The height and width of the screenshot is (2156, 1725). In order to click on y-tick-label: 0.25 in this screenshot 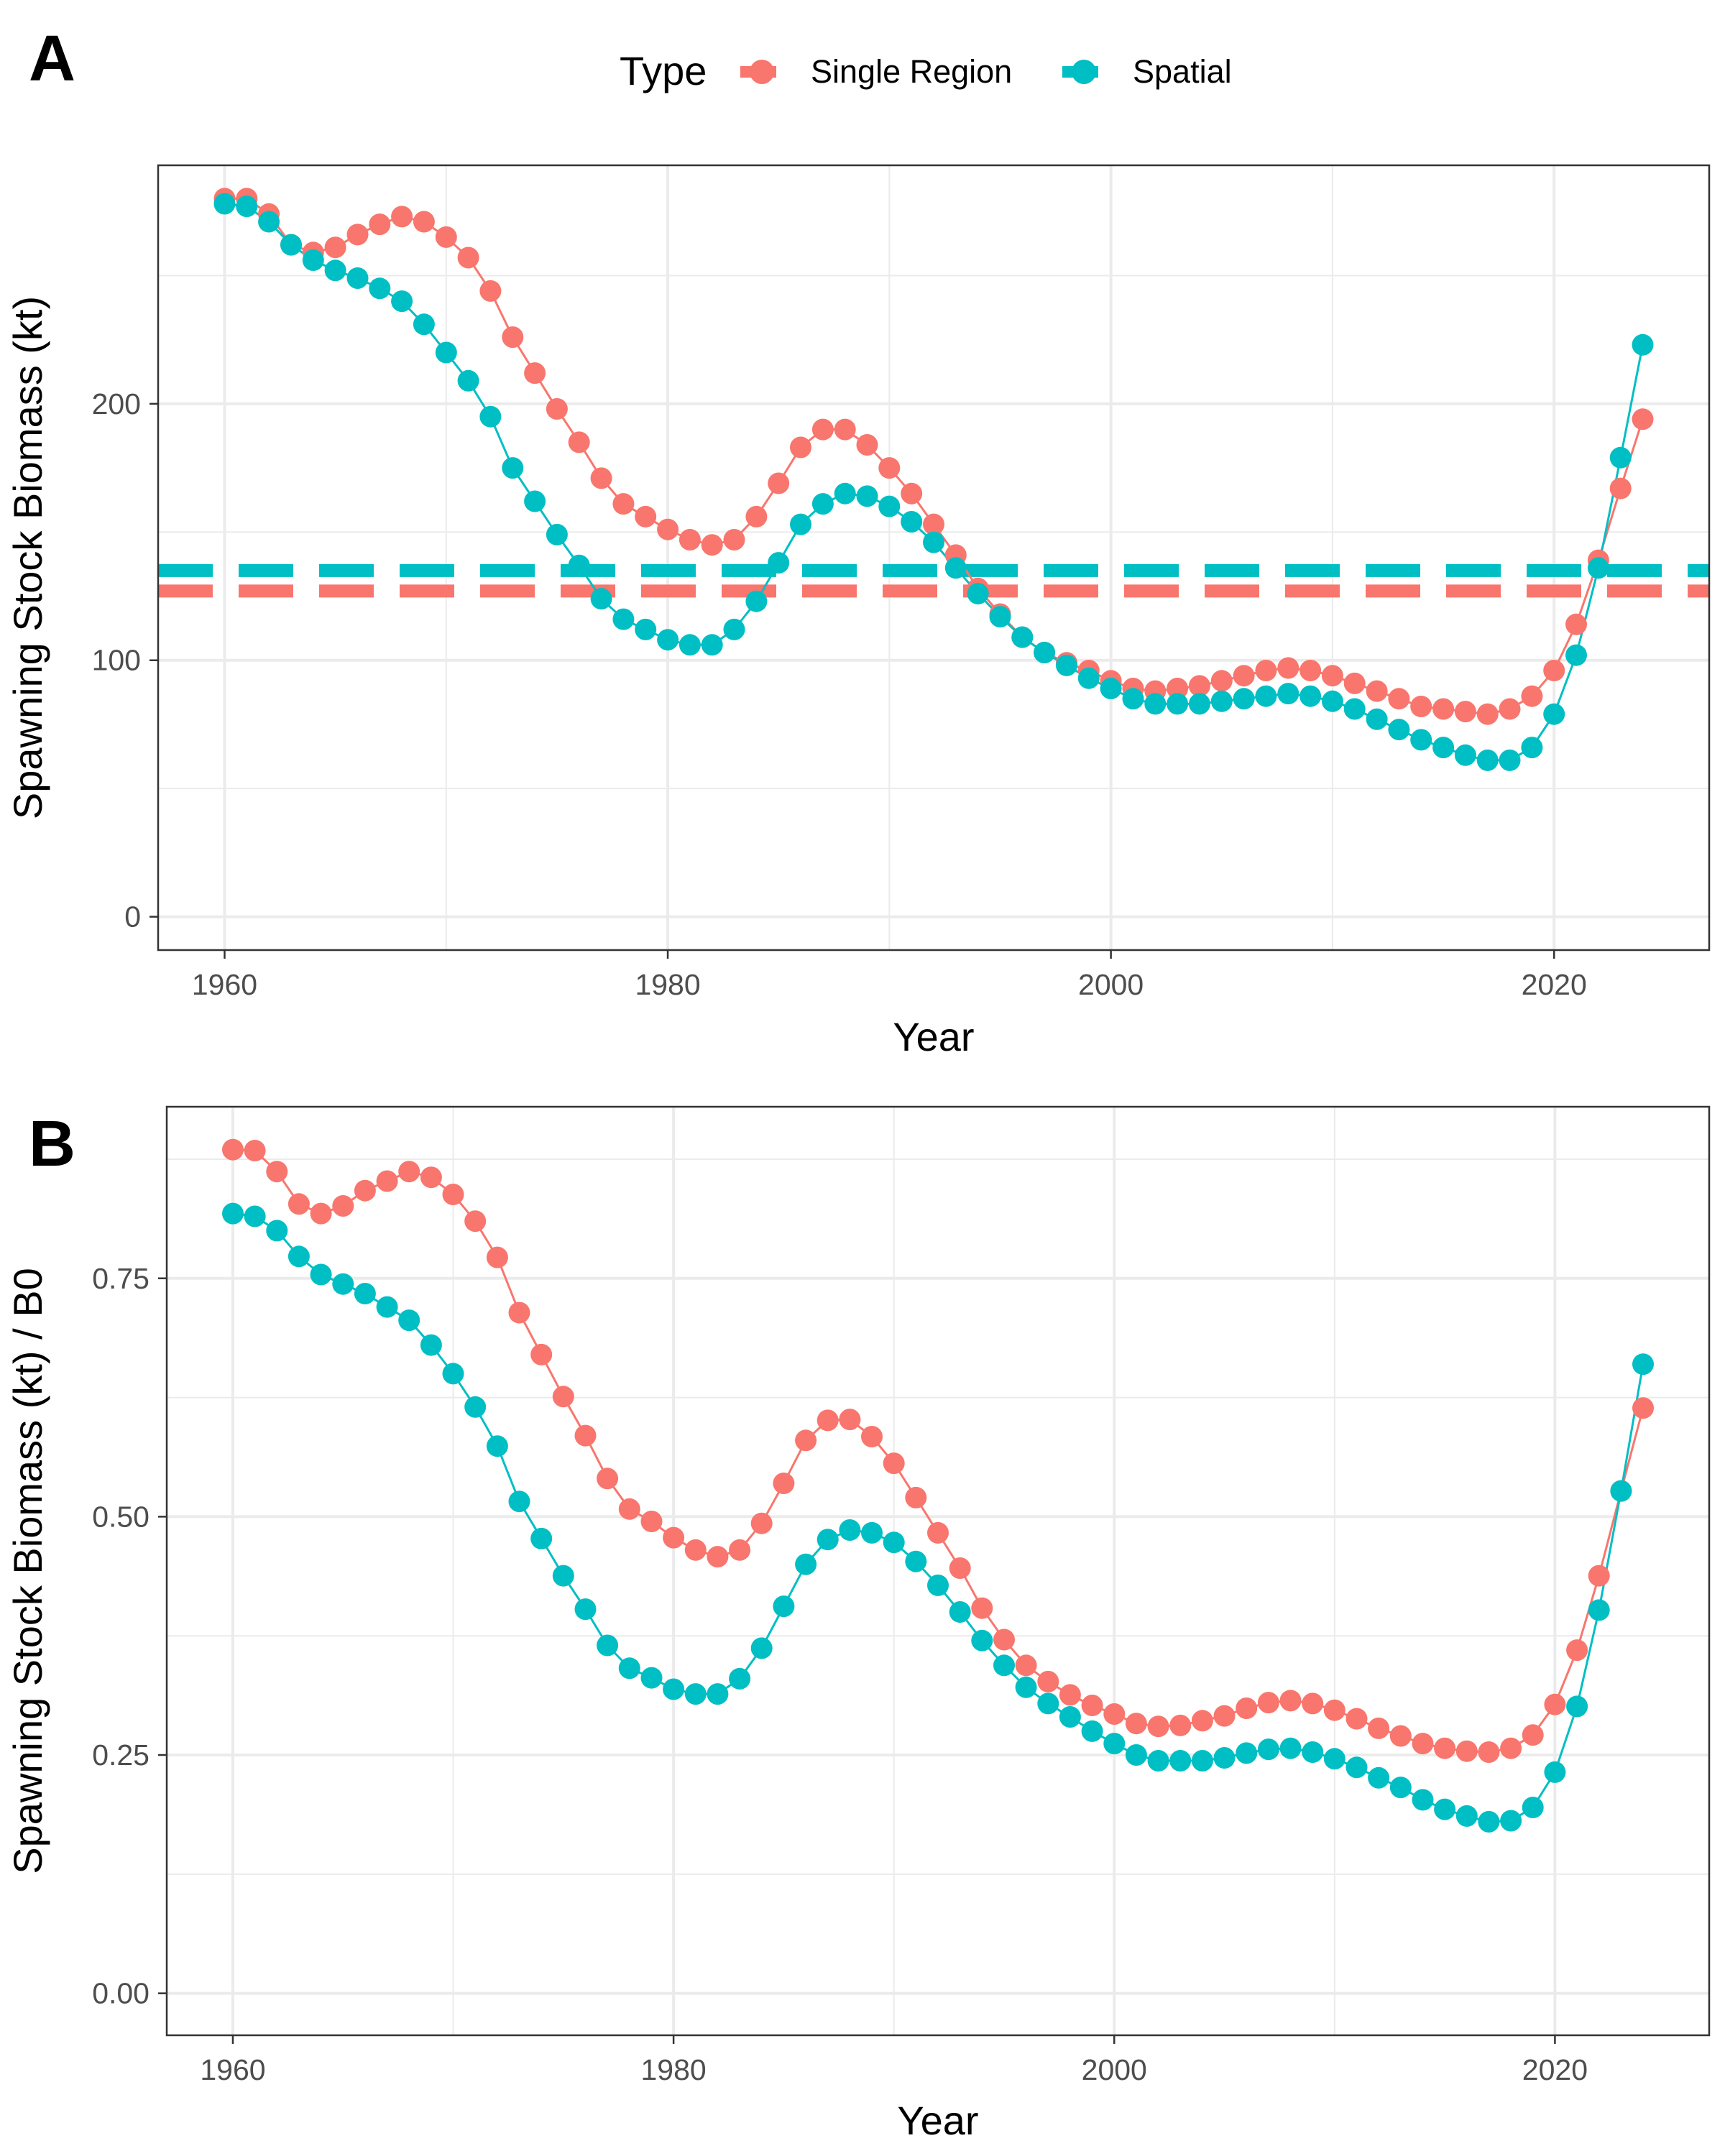, I will do `click(121, 1755)`.